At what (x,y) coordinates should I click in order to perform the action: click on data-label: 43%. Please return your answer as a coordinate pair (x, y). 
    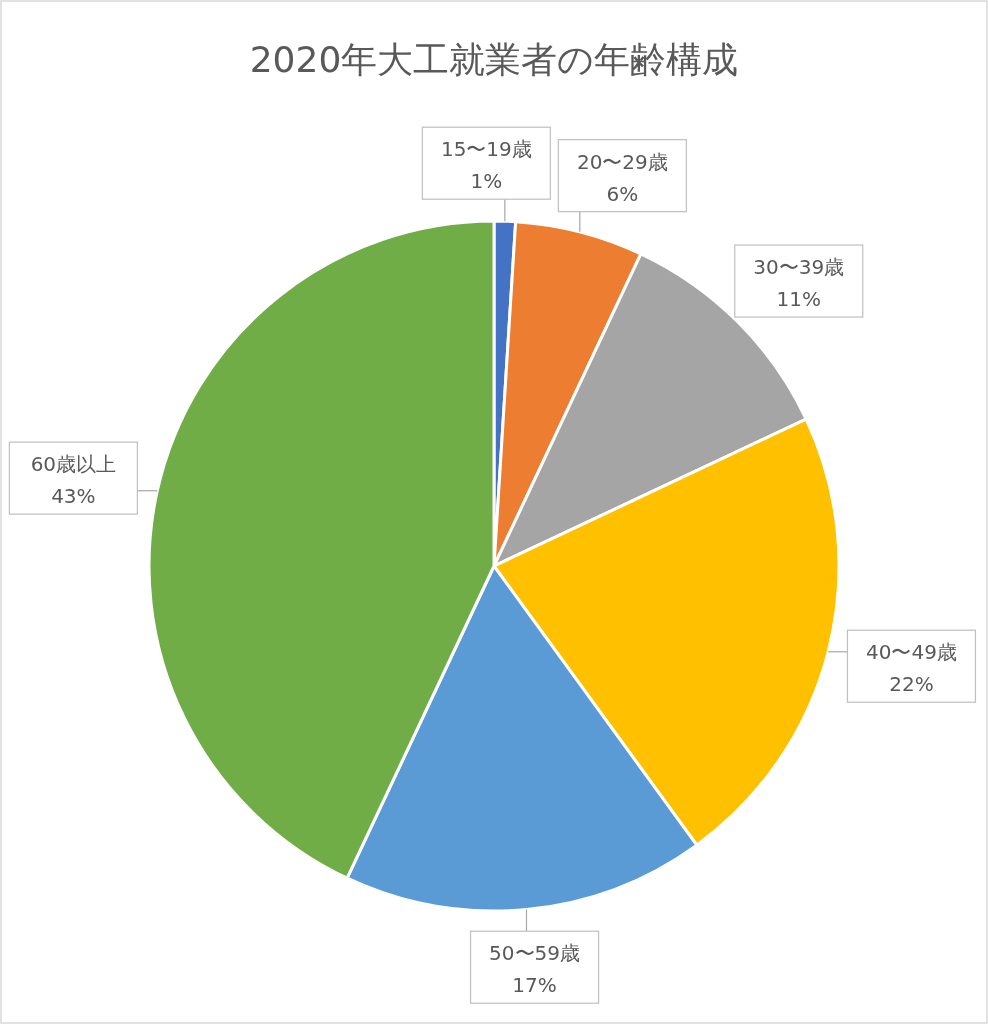
    Looking at the image, I should click on (73, 496).